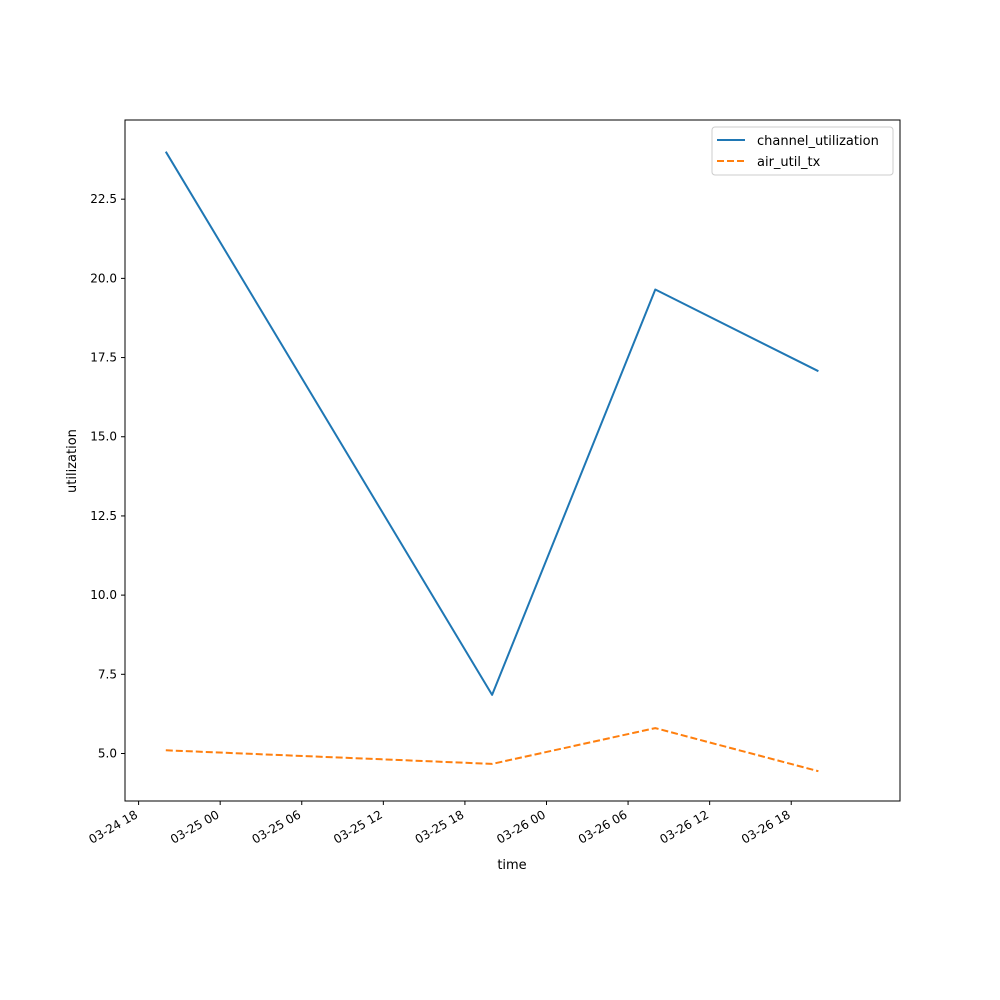 The image size is (1000, 1000). What do you see at coordinates (72, 461) in the screenshot?
I see `y-axis-label: utilization` at bounding box center [72, 461].